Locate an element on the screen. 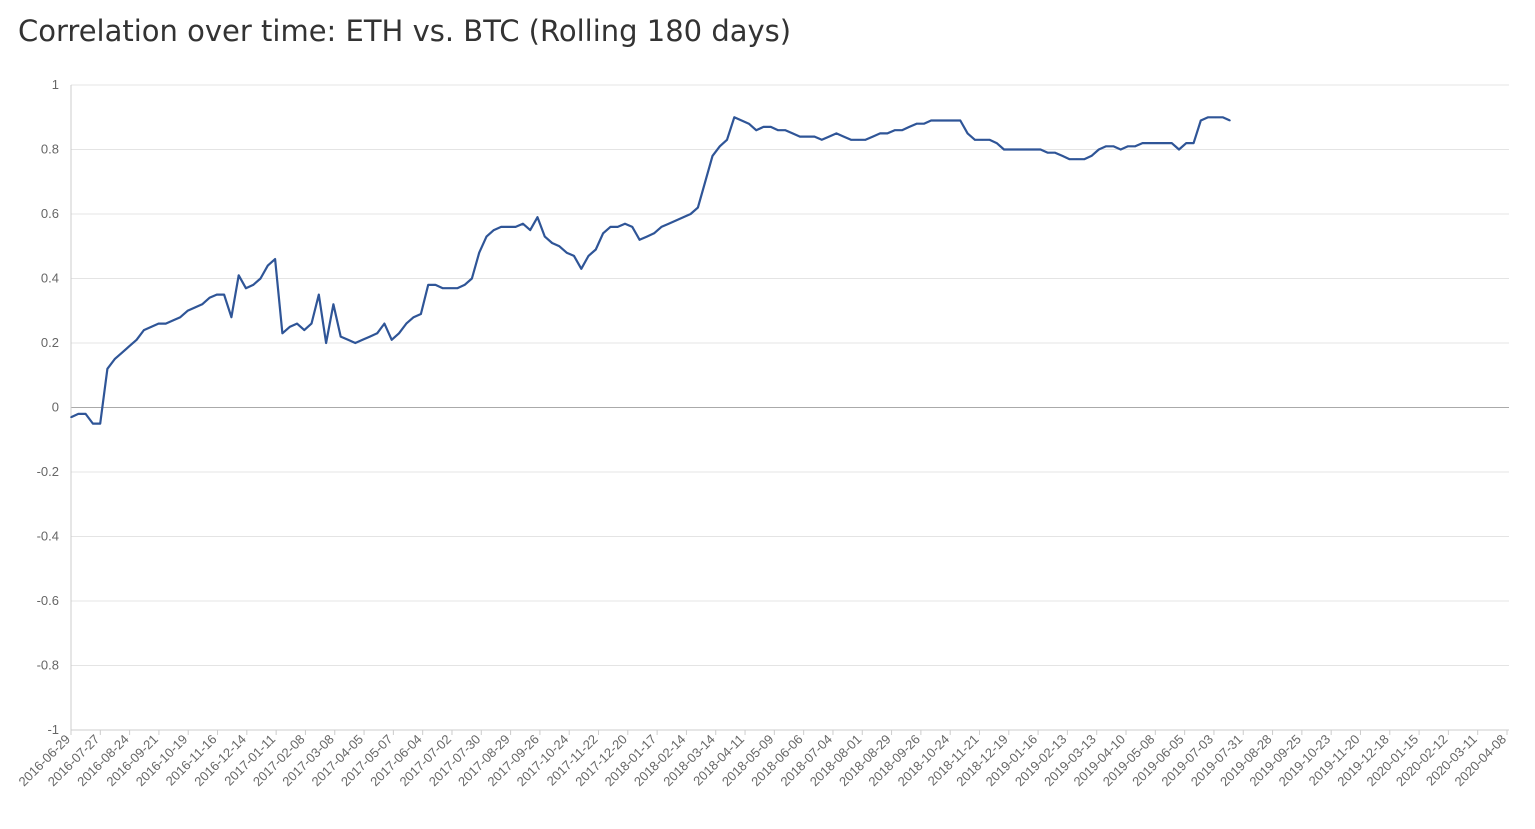 The height and width of the screenshot is (829, 1535). y-tick-label: -0.4 is located at coordinates (48, 536).